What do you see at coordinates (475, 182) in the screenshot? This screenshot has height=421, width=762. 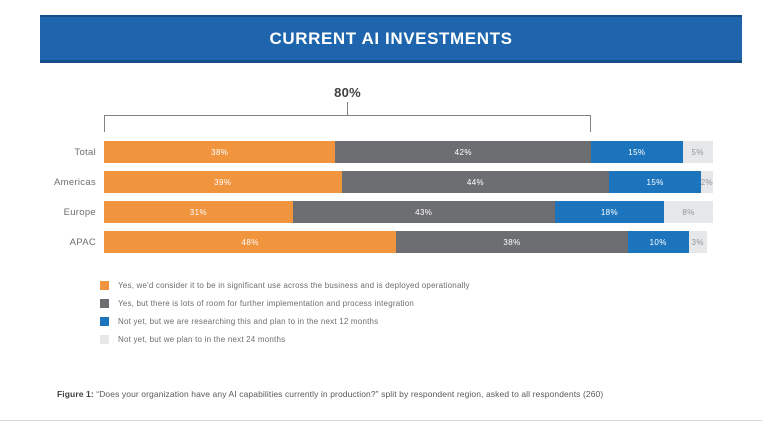 I see `bar-segment: 44%` at bounding box center [475, 182].